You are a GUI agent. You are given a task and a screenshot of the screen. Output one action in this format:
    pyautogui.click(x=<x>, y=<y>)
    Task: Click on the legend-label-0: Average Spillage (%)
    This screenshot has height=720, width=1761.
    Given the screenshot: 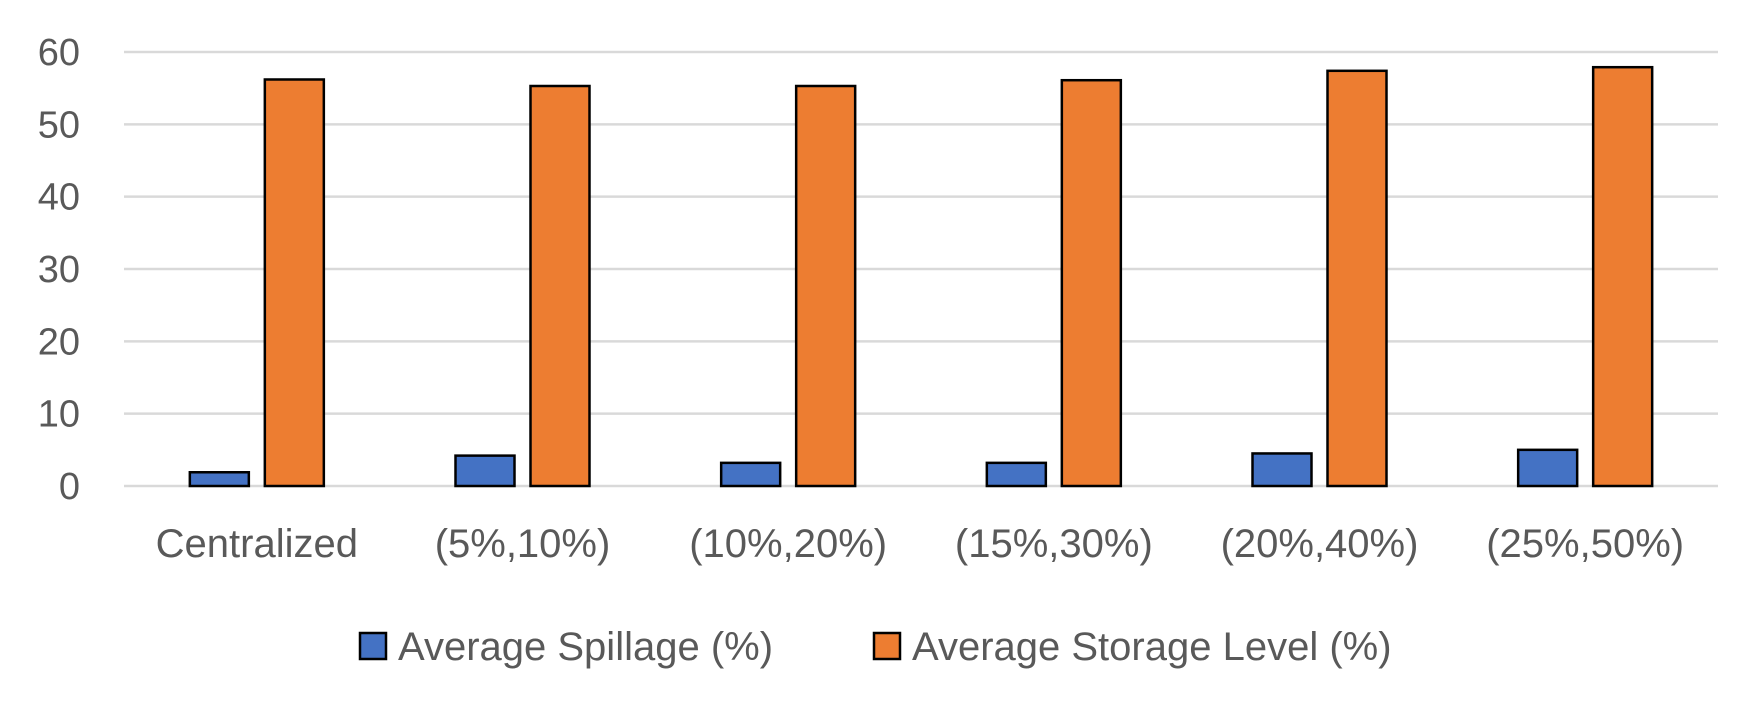 What is the action you would take?
    pyautogui.click(x=585, y=647)
    